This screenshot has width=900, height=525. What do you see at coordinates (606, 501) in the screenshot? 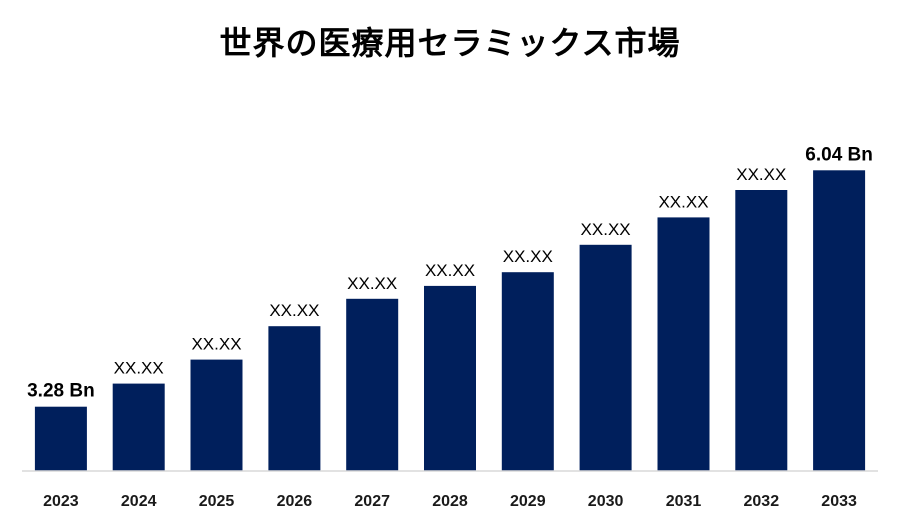
I see `x-tick-2030: 2030` at bounding box center [606, 501].